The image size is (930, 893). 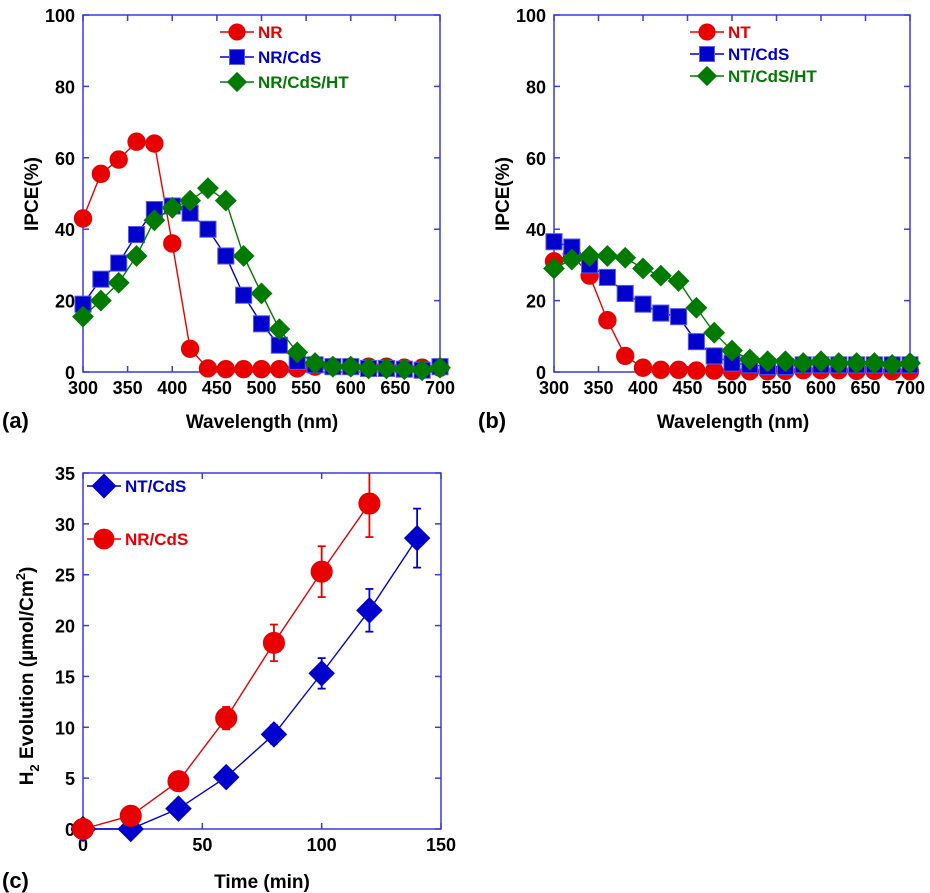 What do you see at coordinates (104, 539) in the screenshot?
I see `legend-marker-circle-icon` at bounding box center [104, 539].